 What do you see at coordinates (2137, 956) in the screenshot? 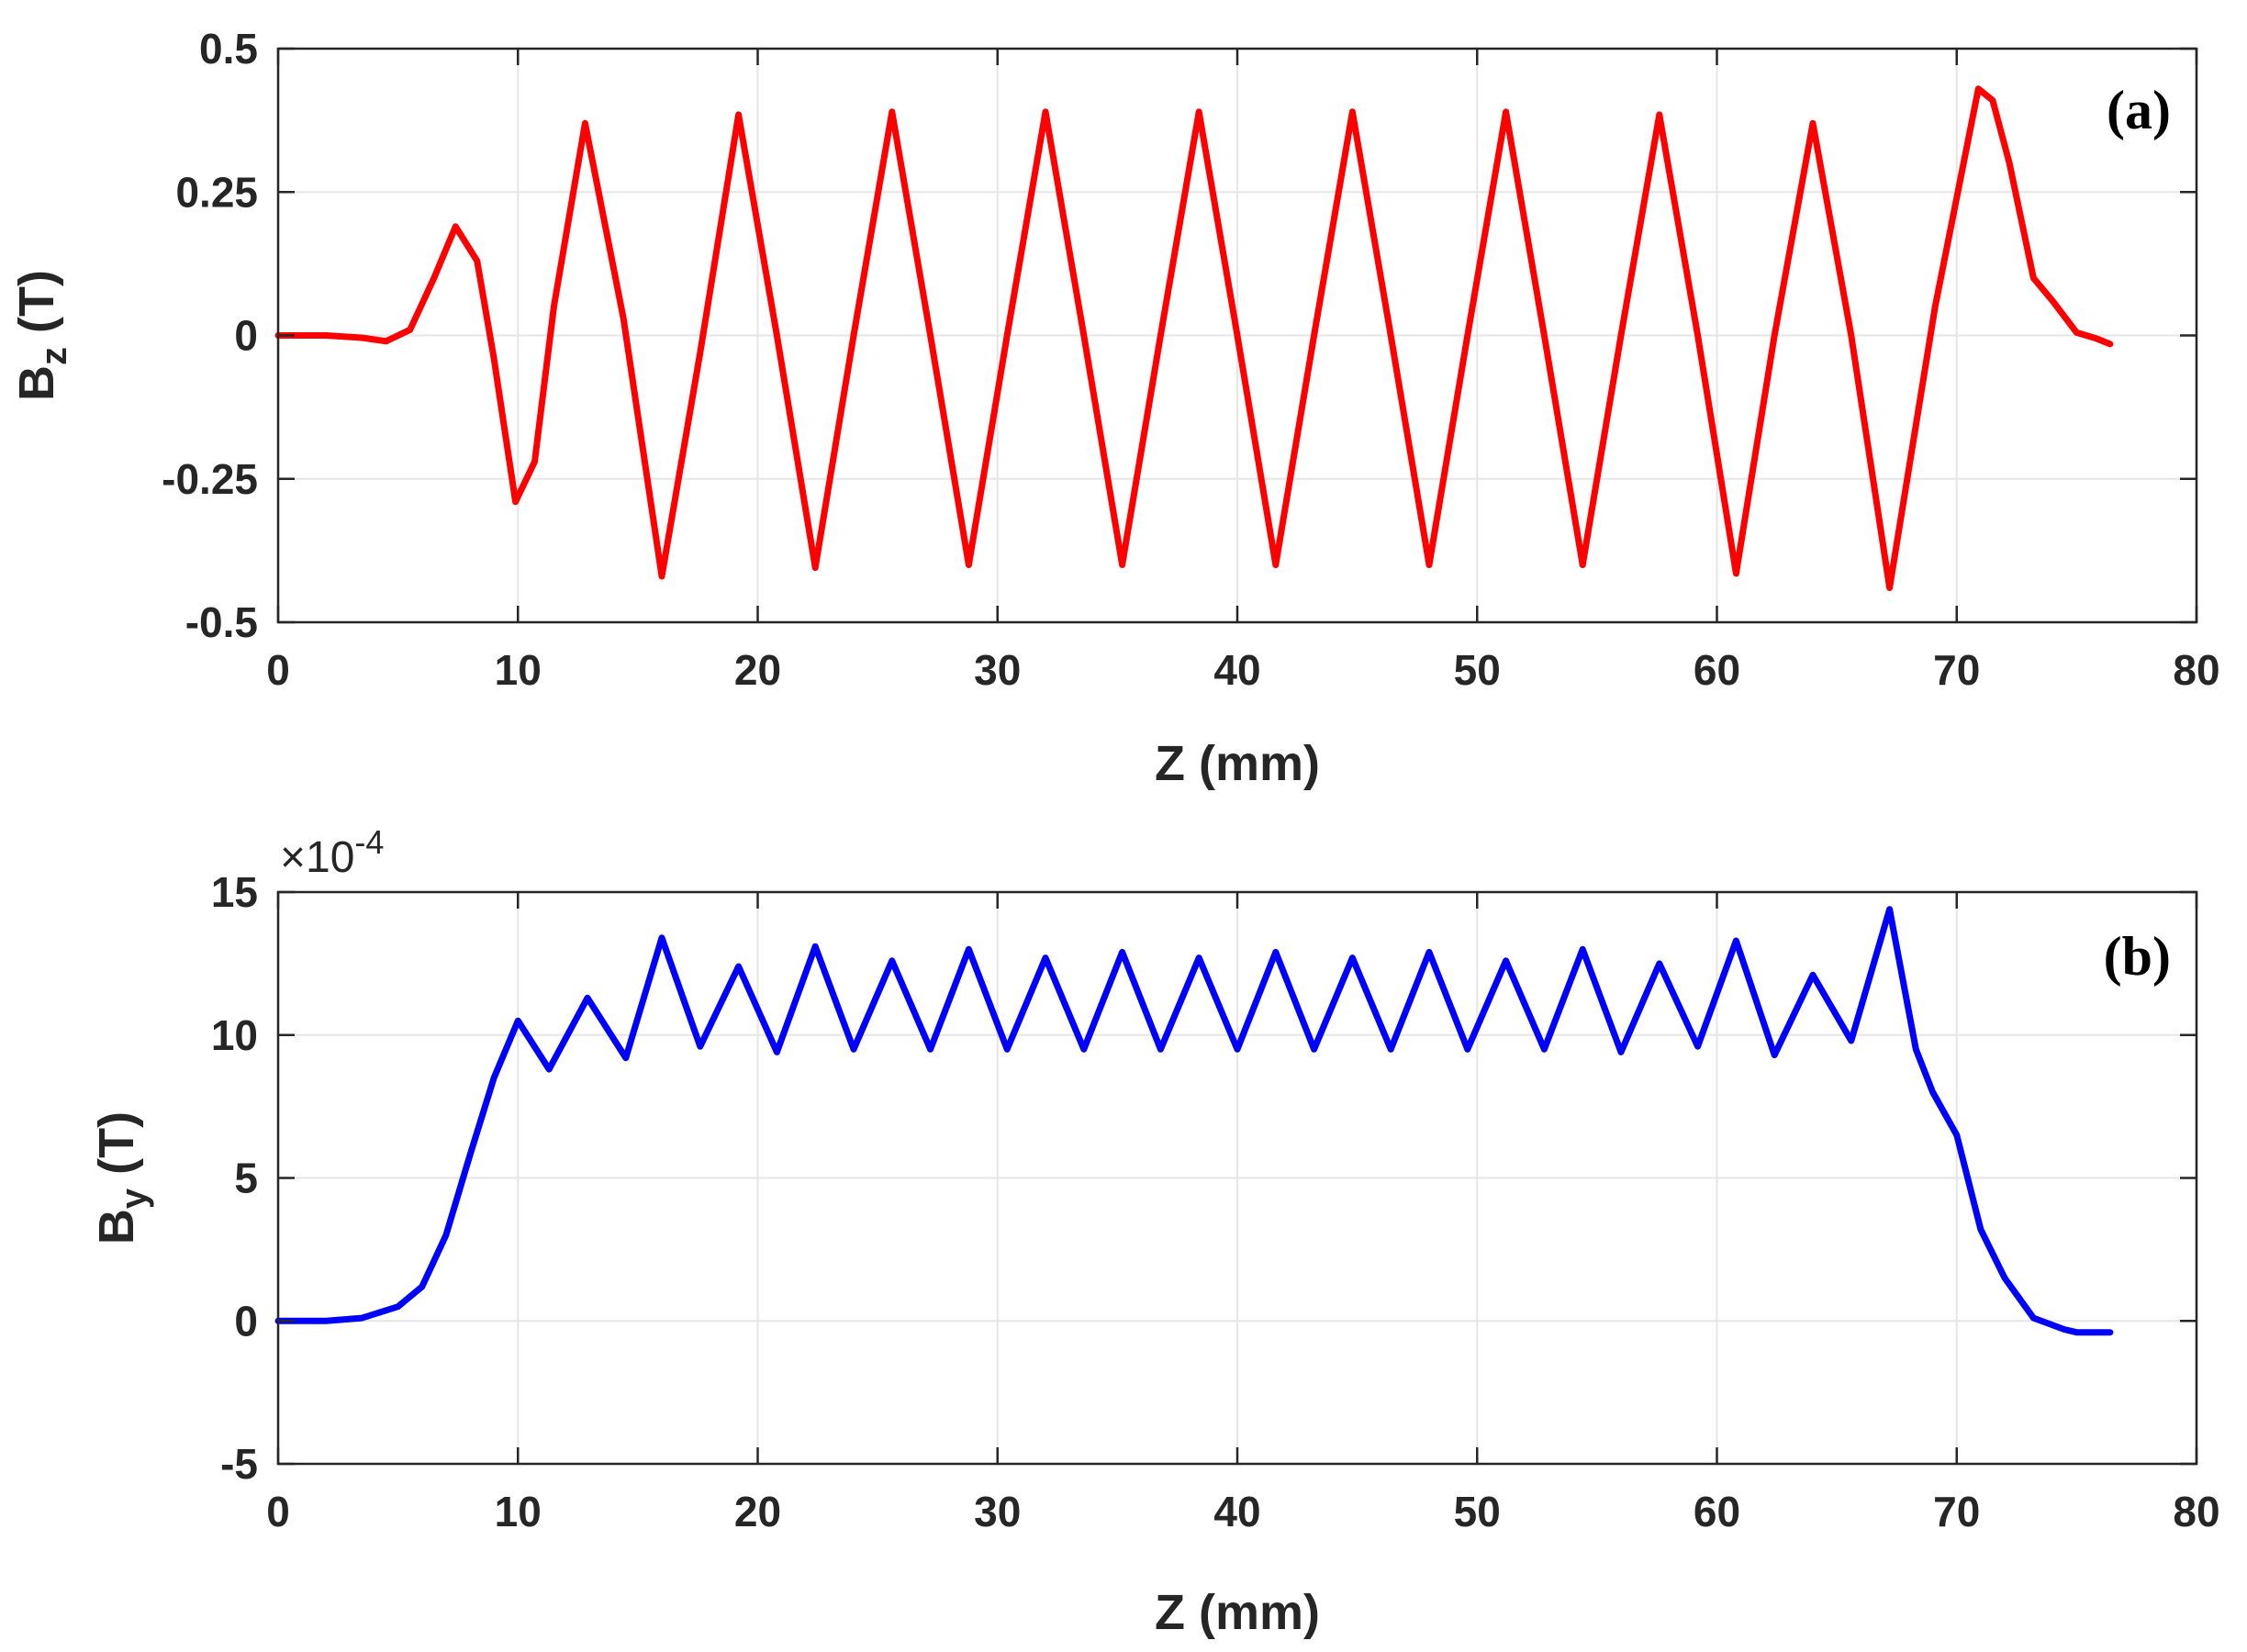
I see `panel-label: (b)` at bounding box center [2137, 956].